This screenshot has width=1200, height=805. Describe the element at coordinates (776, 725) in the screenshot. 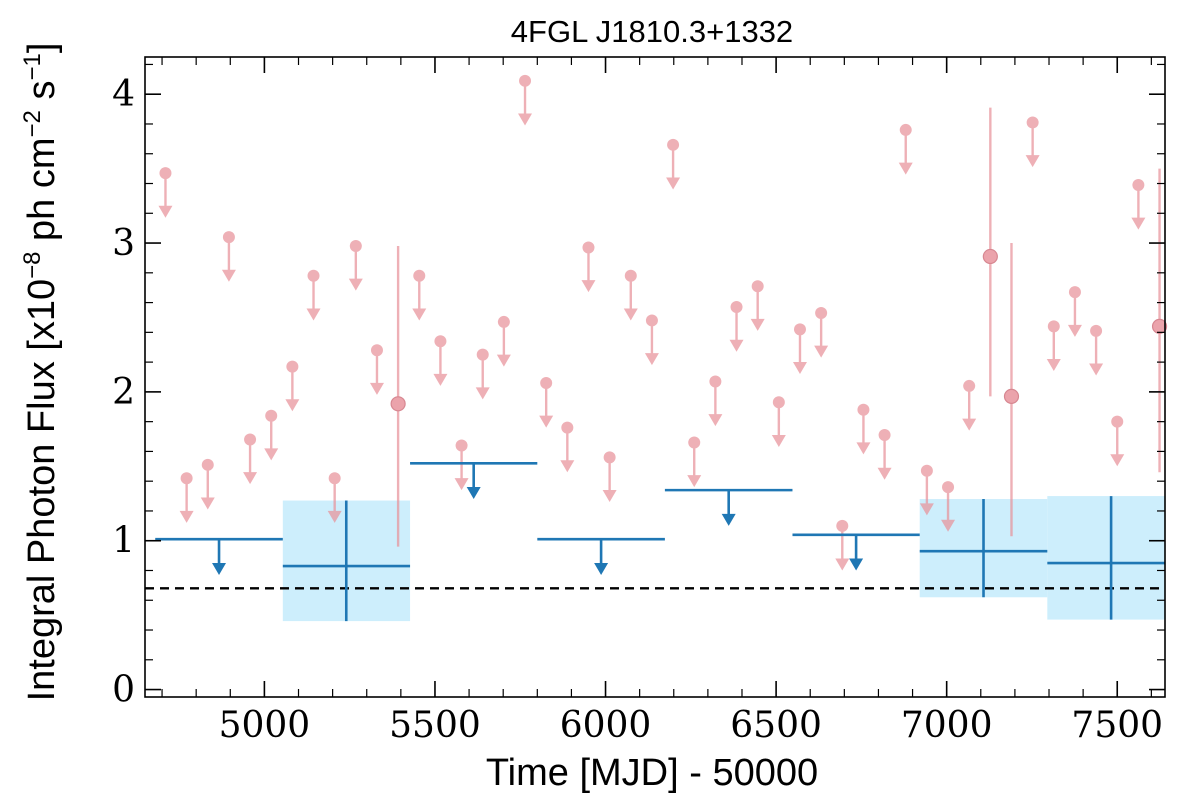

I see `x-tick-label: 6500` at that location.